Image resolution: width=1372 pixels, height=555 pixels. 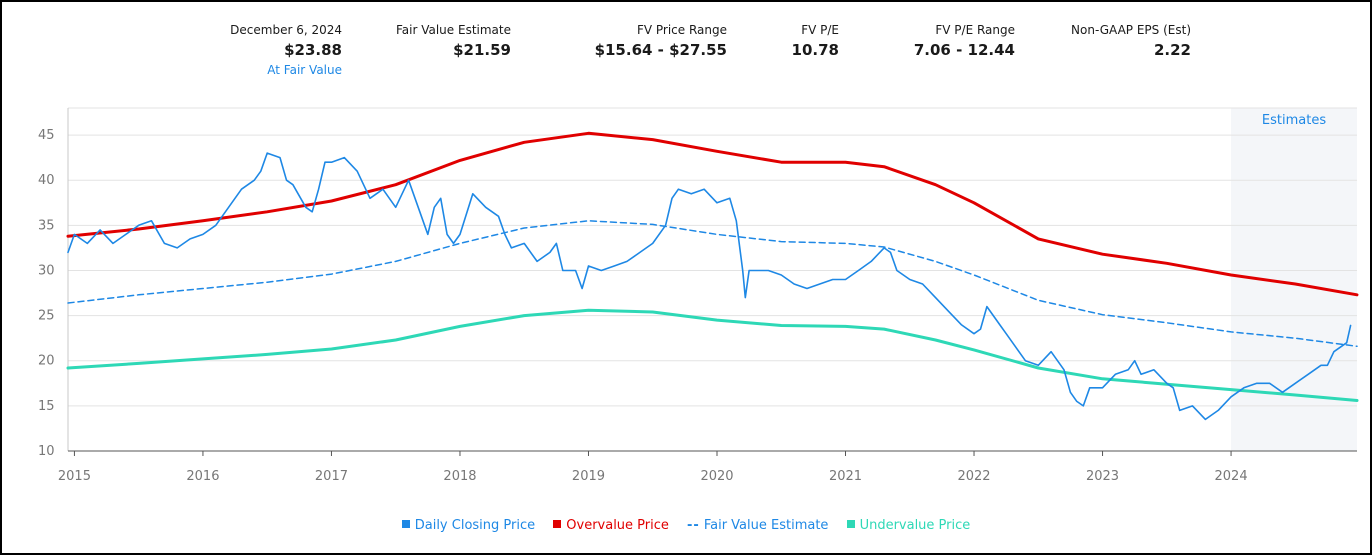 What do you see at coordinates (46, 180) in the screenshot?
I see `y-tick-label: 40` at bounding box center [46, 180].